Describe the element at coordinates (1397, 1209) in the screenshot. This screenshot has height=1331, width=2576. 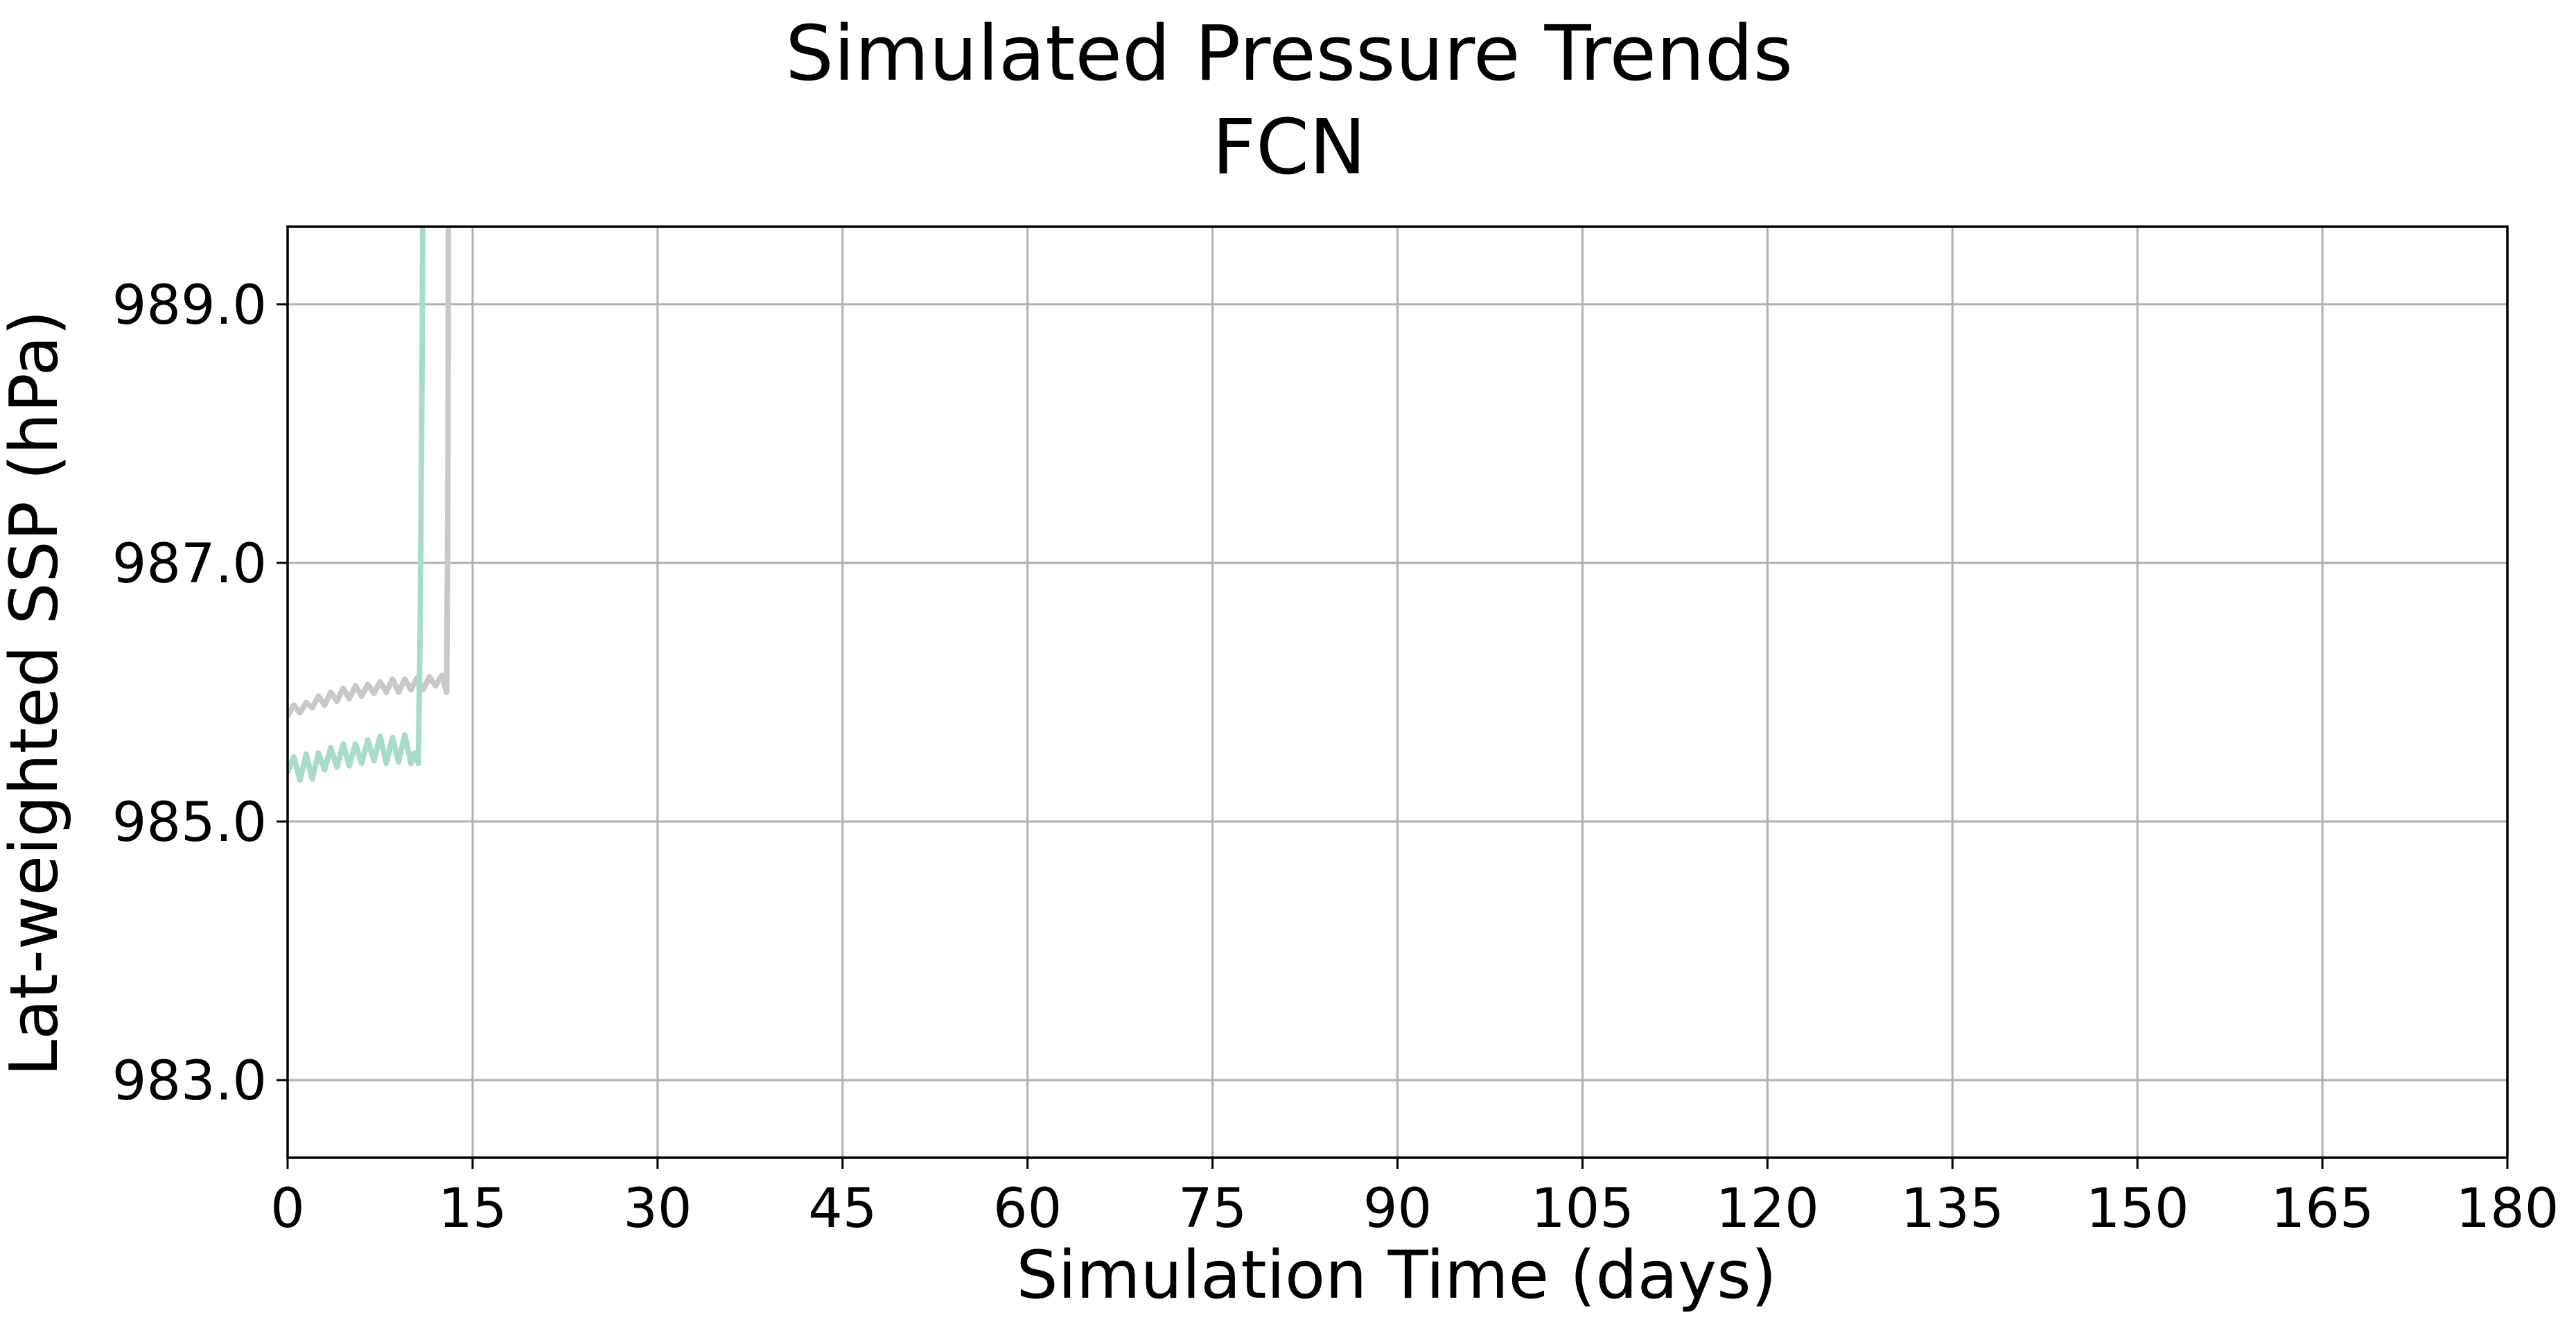
I see `x-tick-label: 90` at that location.